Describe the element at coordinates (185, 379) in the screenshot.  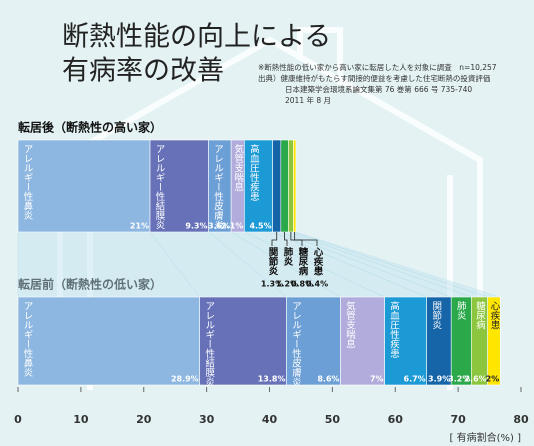
I see `value-label: 28.9%` at that location.